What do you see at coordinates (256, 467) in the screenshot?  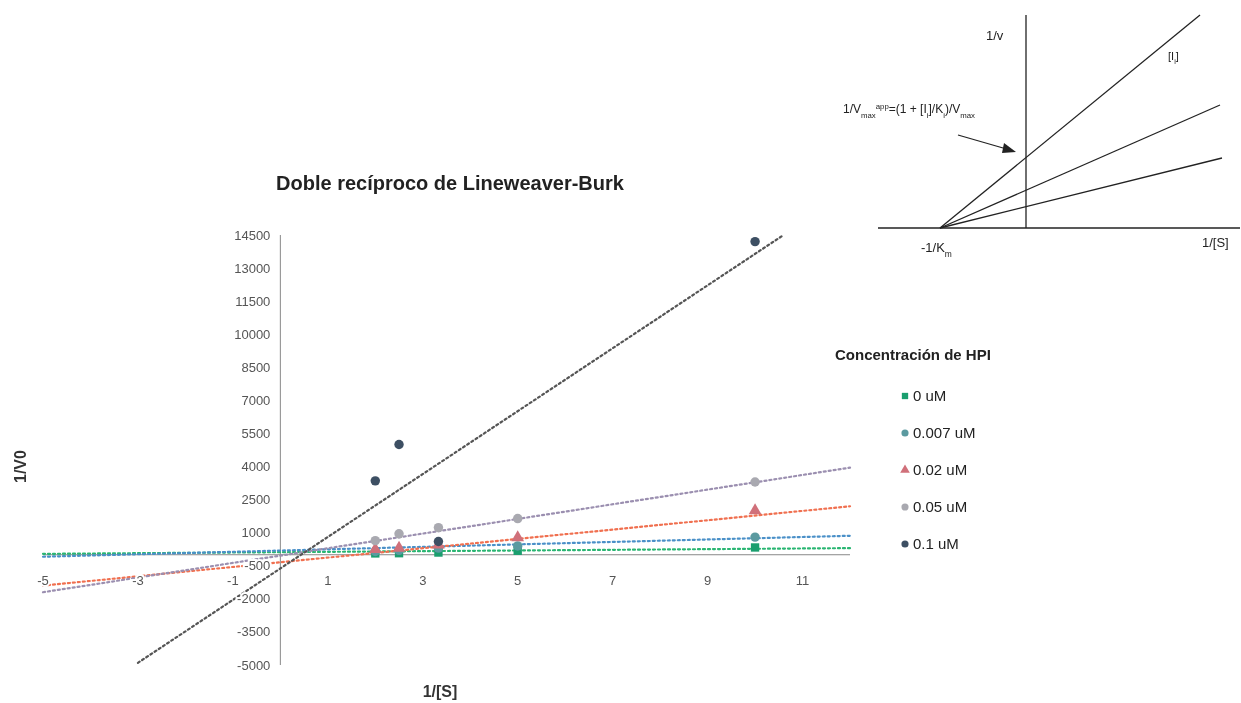 I see `y-tick-label: 4000` at bounding box center [256, 467].